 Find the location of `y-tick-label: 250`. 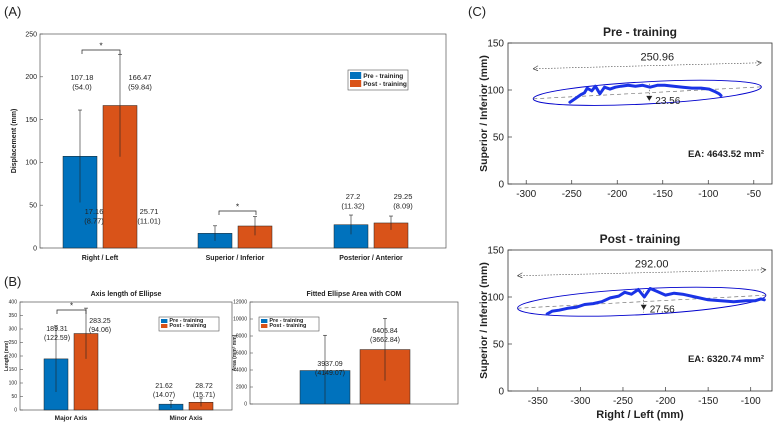

y-tick-label: 250 is located at coordinates (31, 34).